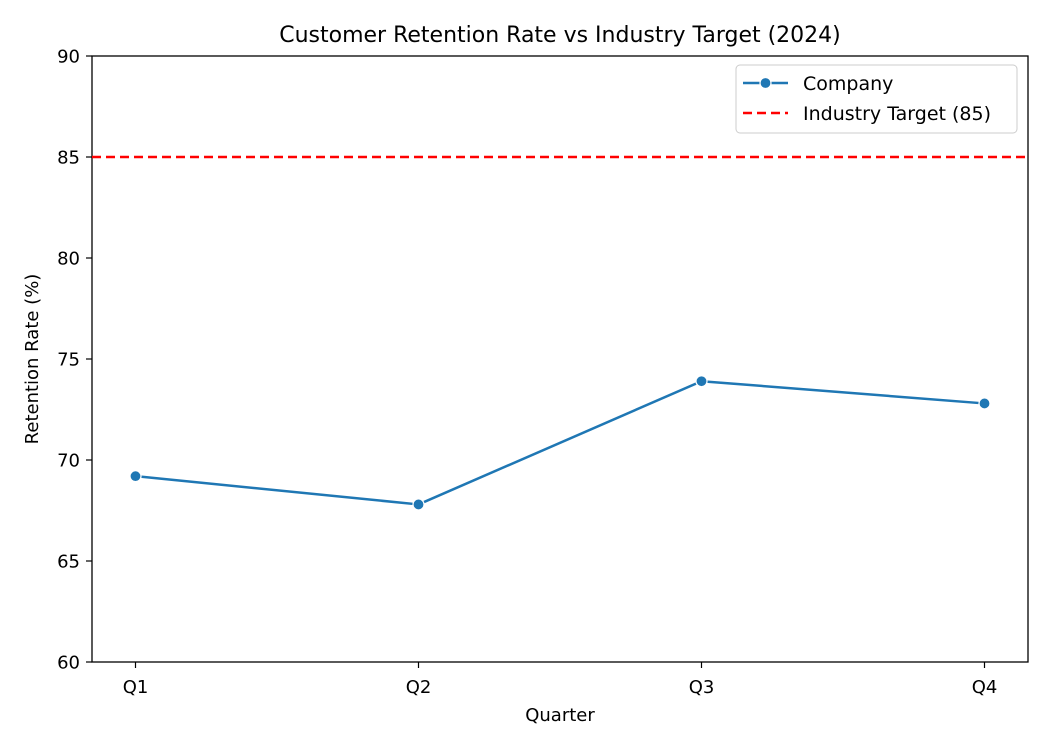  Describe the element at coordinates (702, 687) in the screenshot. I see `x-tick-label: Q3` at that location.